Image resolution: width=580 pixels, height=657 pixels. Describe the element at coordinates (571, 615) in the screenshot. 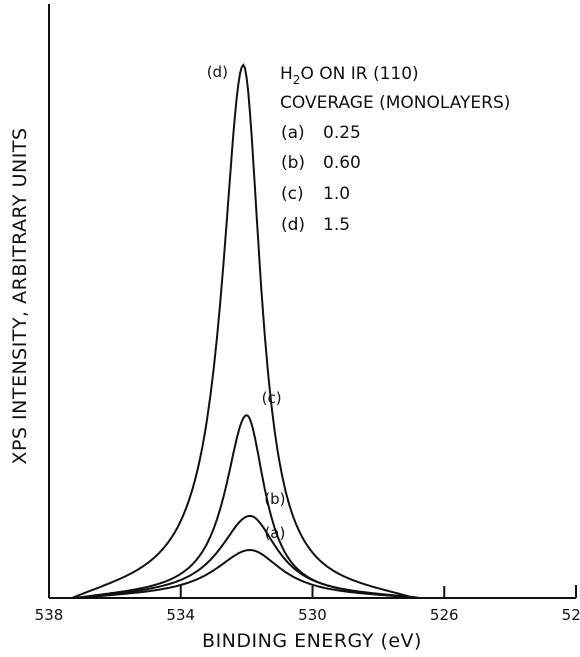

I see `x-tick-label-522: 522` at that location.